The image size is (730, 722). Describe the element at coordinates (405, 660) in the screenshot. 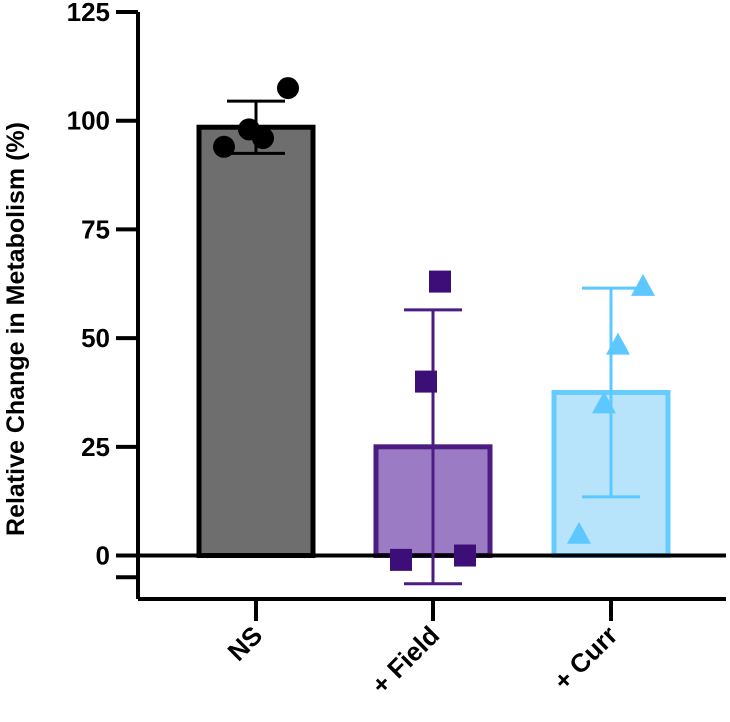

I see `x-tick-label-field: + Field` at that location.